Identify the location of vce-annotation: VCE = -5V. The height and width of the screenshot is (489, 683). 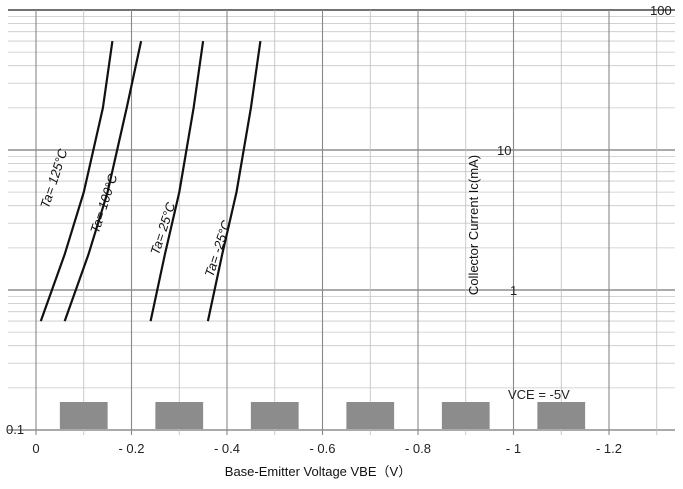
(539, 394).